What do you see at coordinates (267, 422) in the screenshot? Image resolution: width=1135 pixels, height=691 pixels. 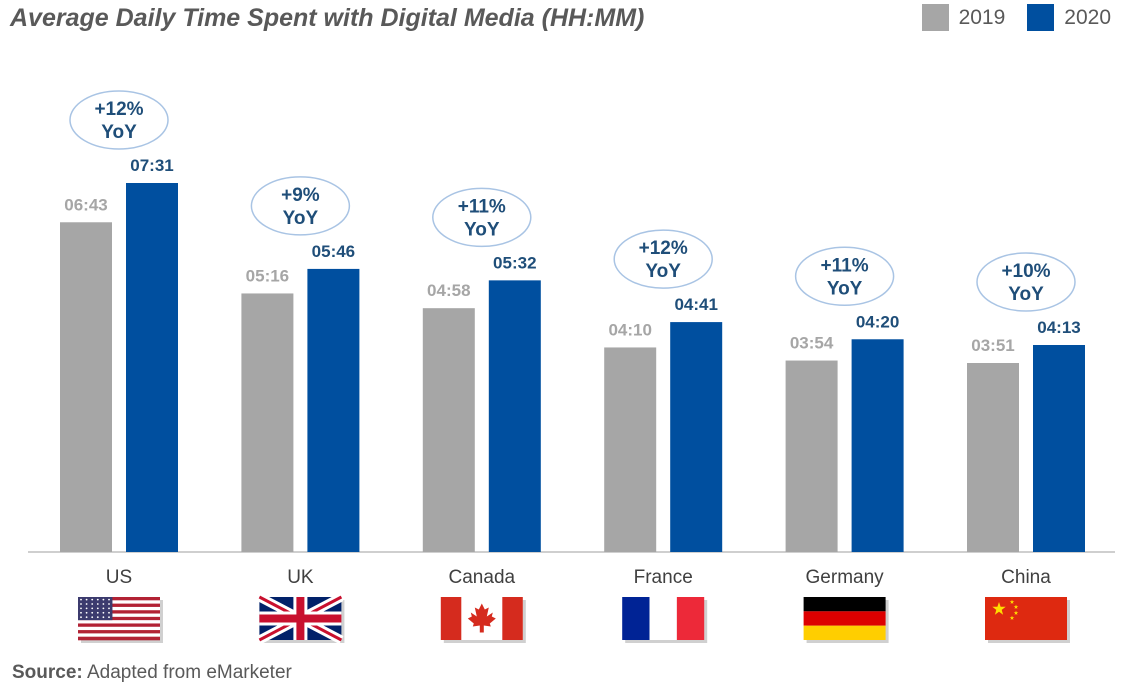 I see `bar-uk-2019` at bounding box center [267, 422].